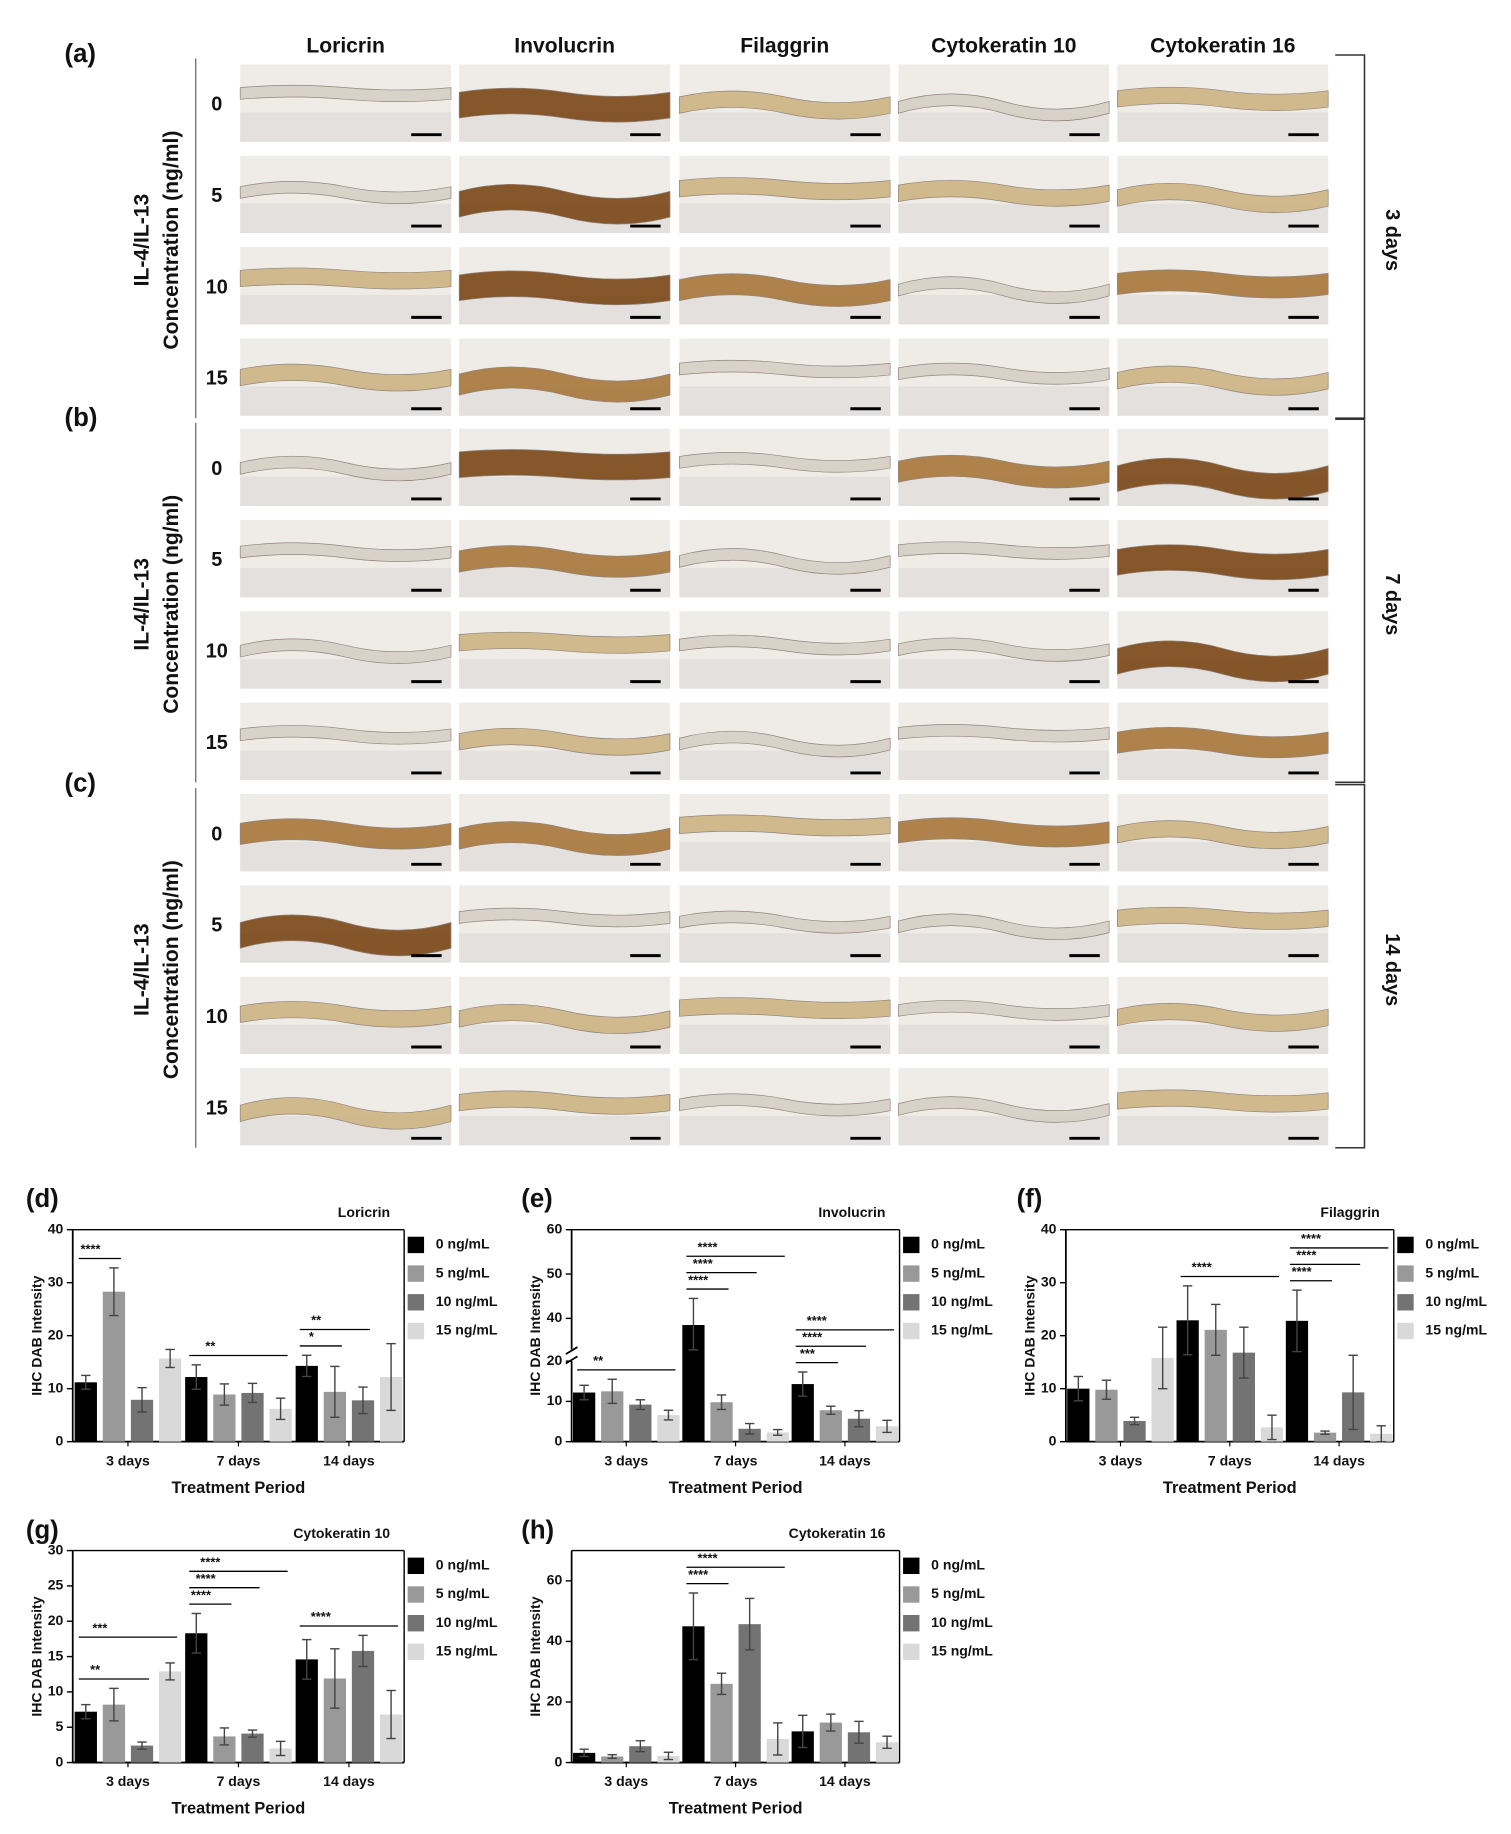  I want to click on x-tick-label: 7 days, so click(736, 1781).